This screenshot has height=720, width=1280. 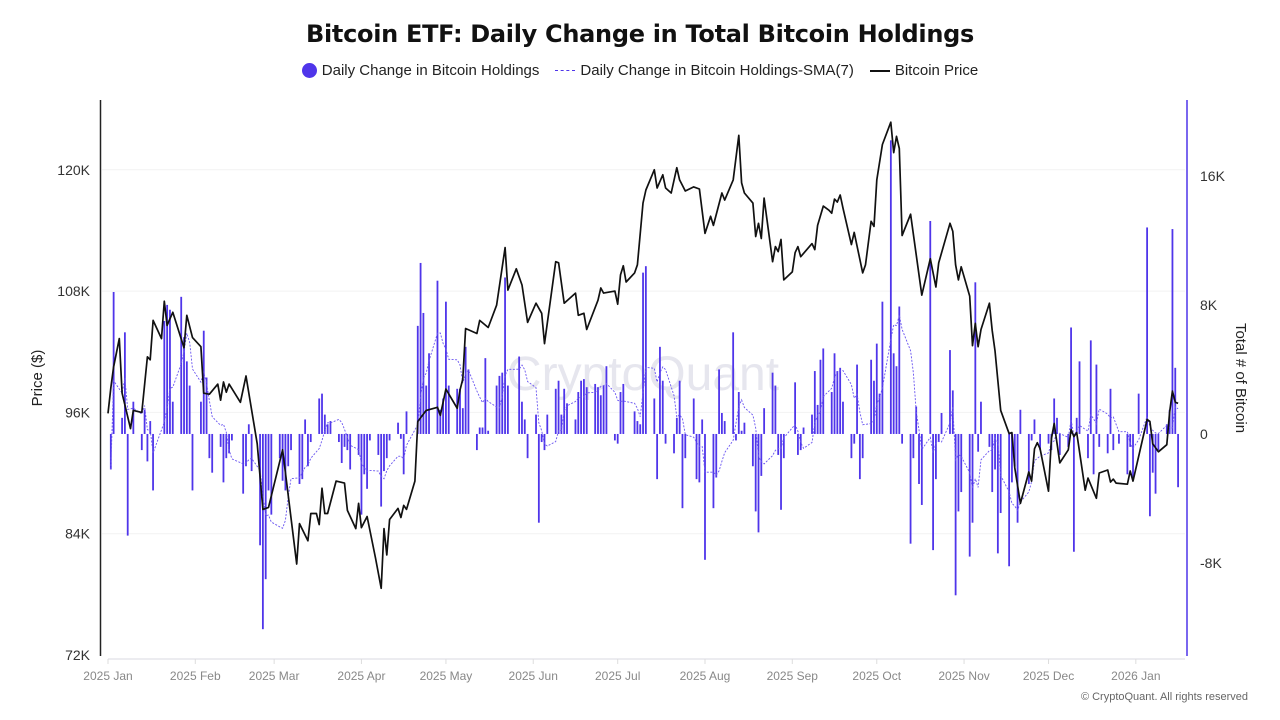 What do you see at coordinates (107, 676) in the screenshot?
I see `x-axis-tick-label: 2025 Jan` at bounding box center [107, 676].